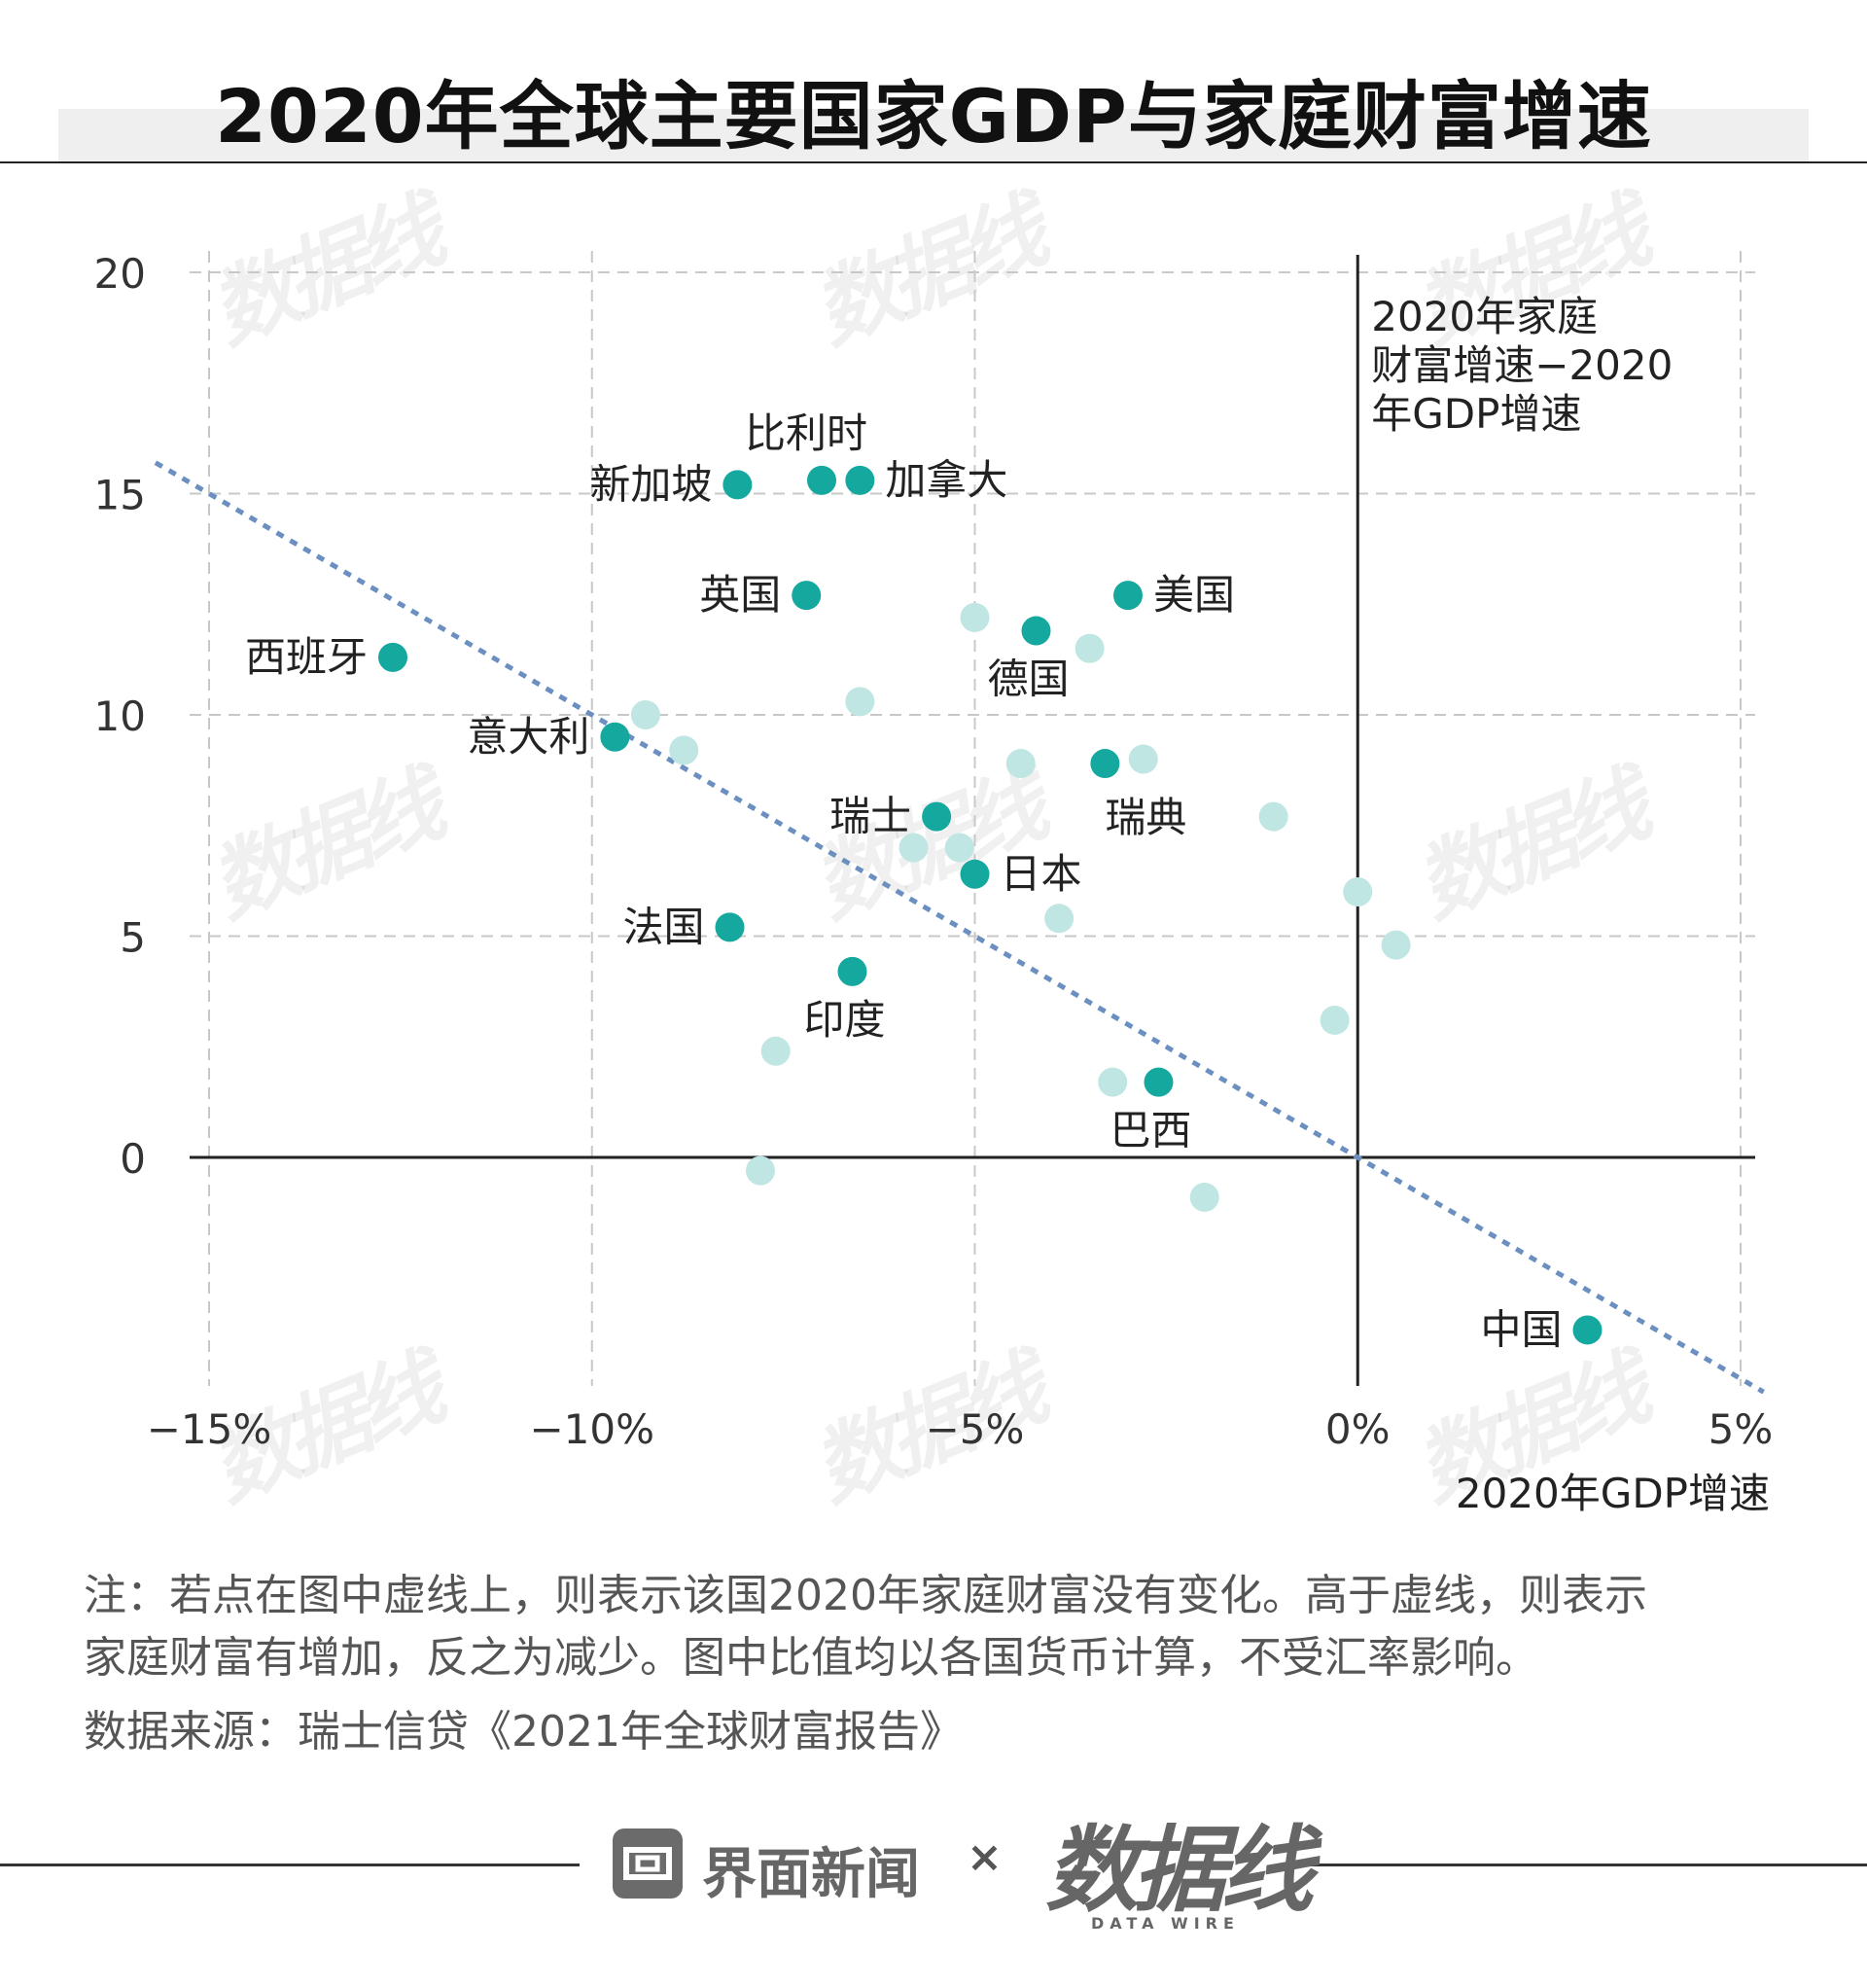  I want to click on y-tick-label: 15, so click(120, 495).